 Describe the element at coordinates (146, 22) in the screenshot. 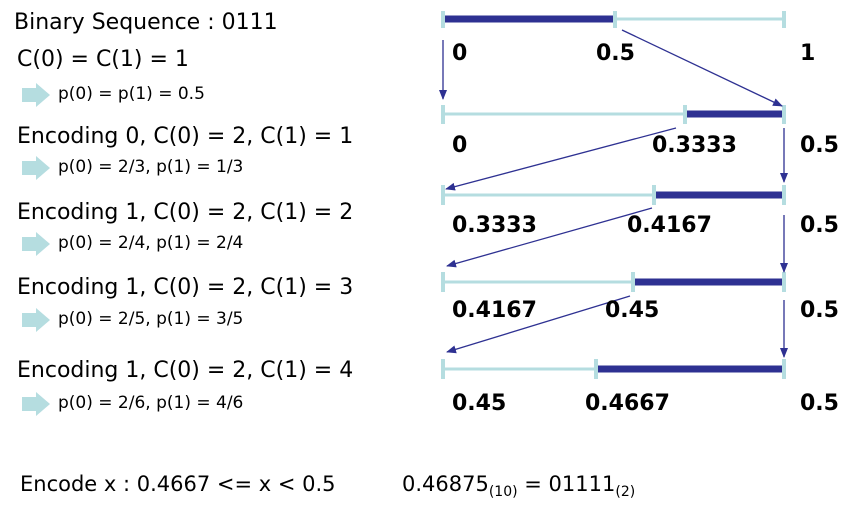

I see `sequence-title: Binary Sequence : 0111` at that location.